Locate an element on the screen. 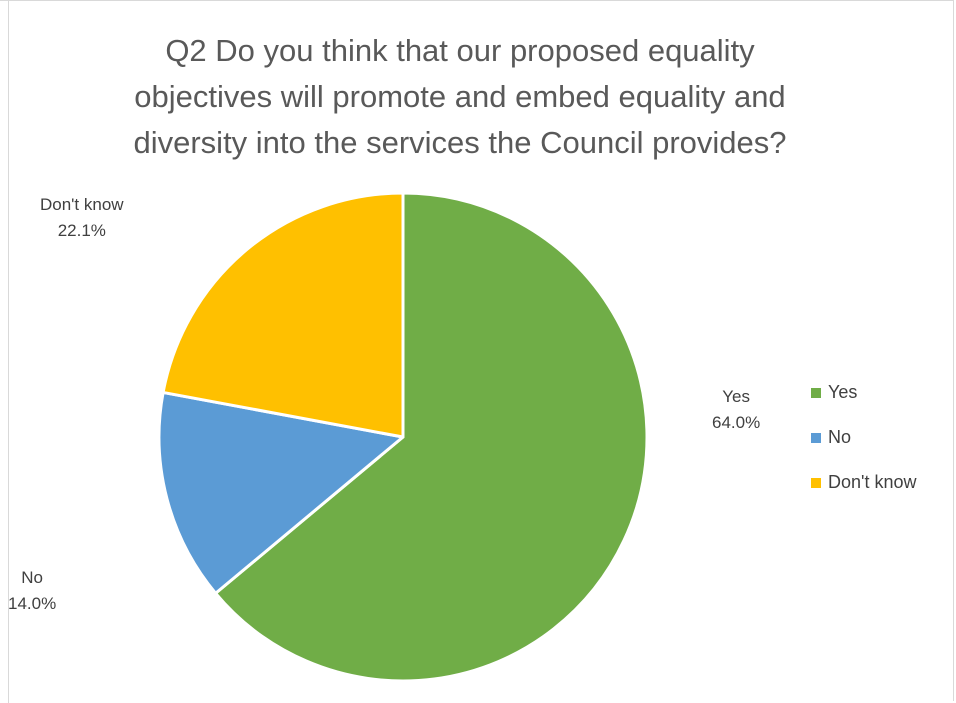 Image resolution: width=956 pixels, height=703 pixels. data-label-dont-know-value: 22.1% is located at coordinates (81, 230).